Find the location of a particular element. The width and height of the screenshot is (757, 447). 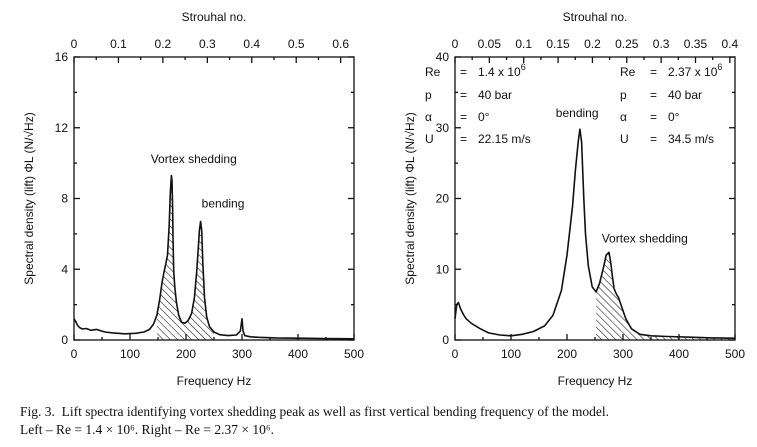

param-value: 2.37 x 10⁶ is located at coordinates (695, 70).